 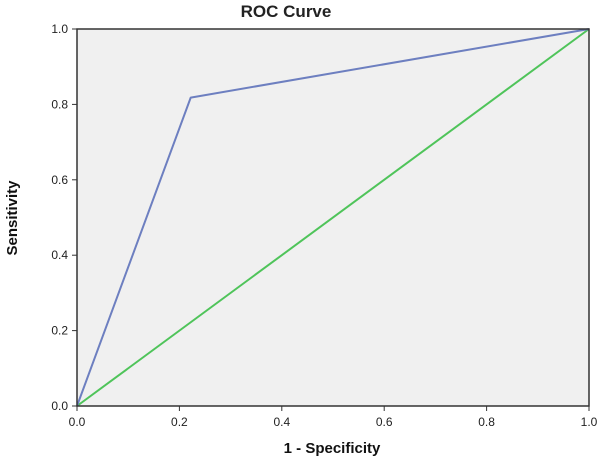 I want to click on x-tick-label: 0.4, so click(x=281, y=422).